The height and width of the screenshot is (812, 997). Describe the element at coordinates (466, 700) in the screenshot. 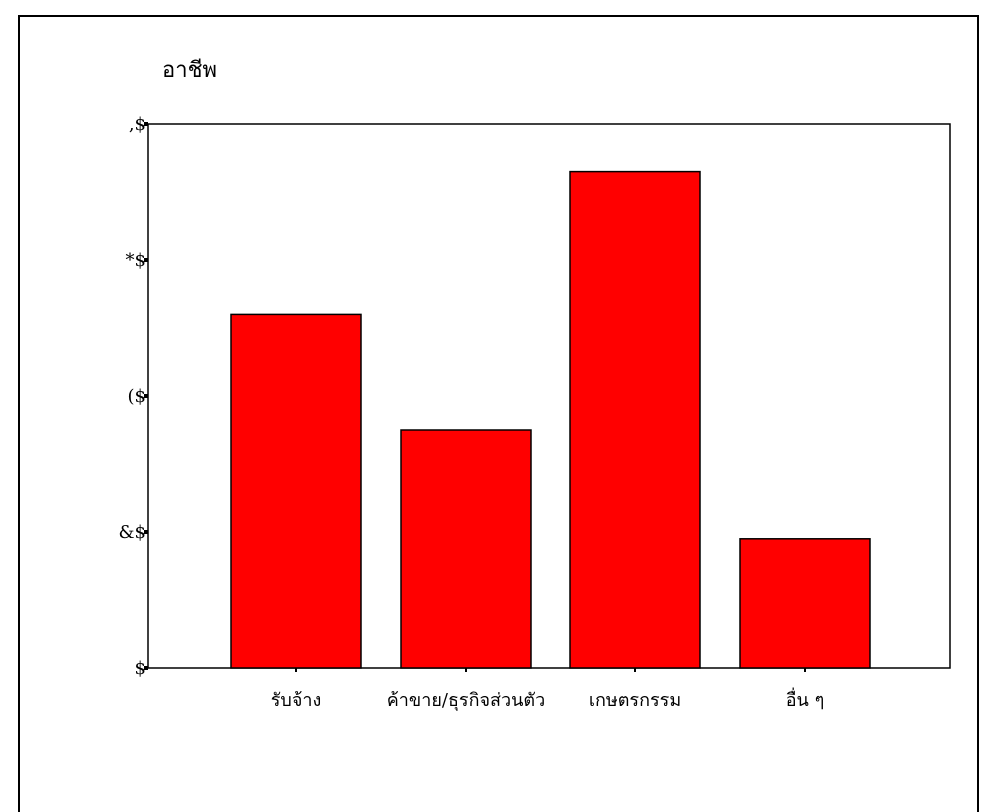

I see `x-tick-label: ค้าขาย/ธุรกิจส่วนตัว` at that location.